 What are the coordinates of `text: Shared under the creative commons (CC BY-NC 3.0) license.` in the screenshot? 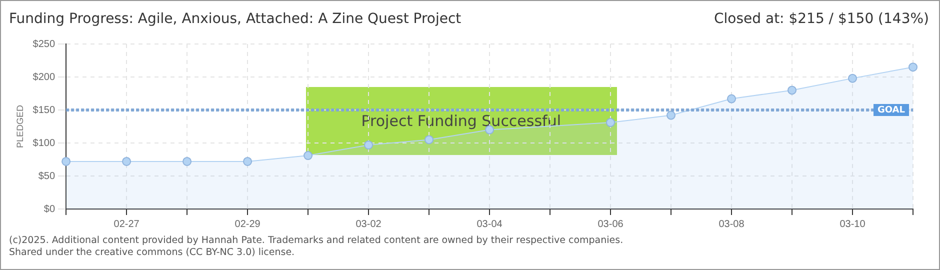 It's located at (152, 252).